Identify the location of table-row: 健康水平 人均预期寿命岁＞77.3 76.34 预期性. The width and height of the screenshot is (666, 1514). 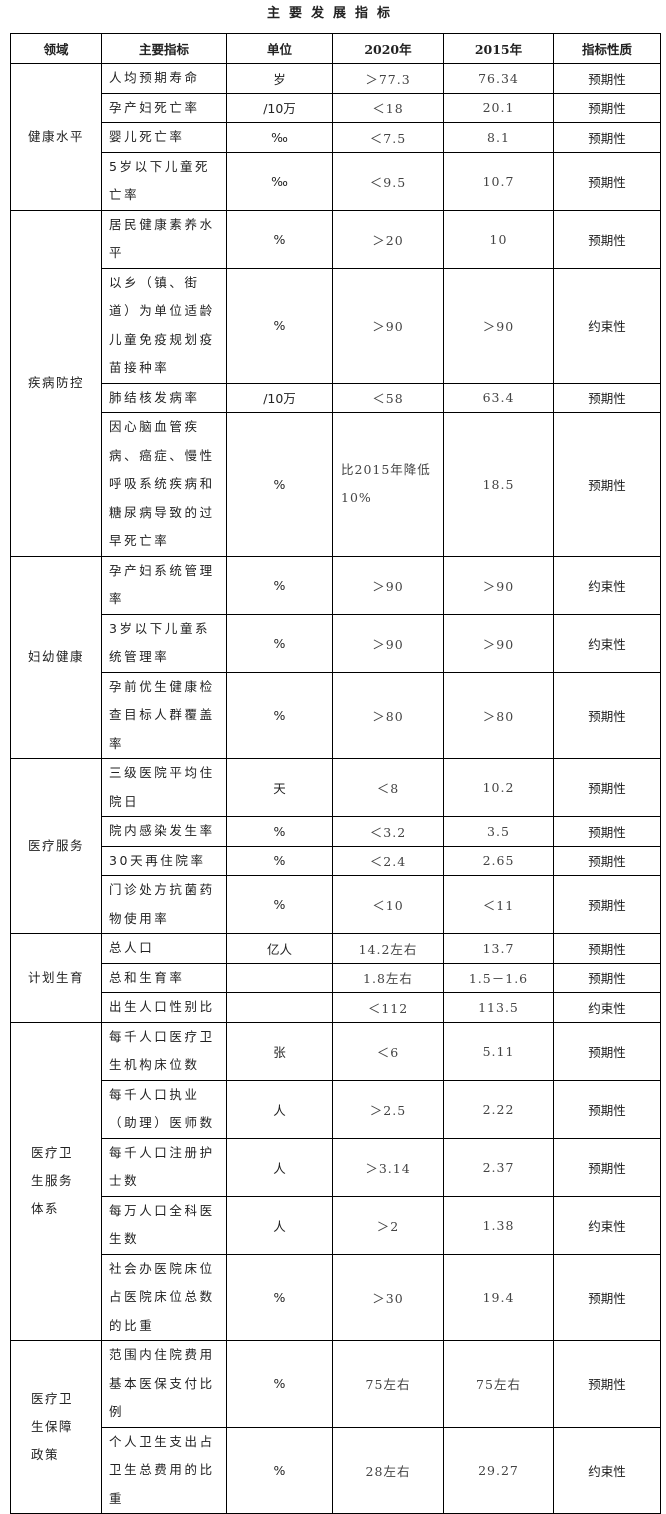
(335, 137).